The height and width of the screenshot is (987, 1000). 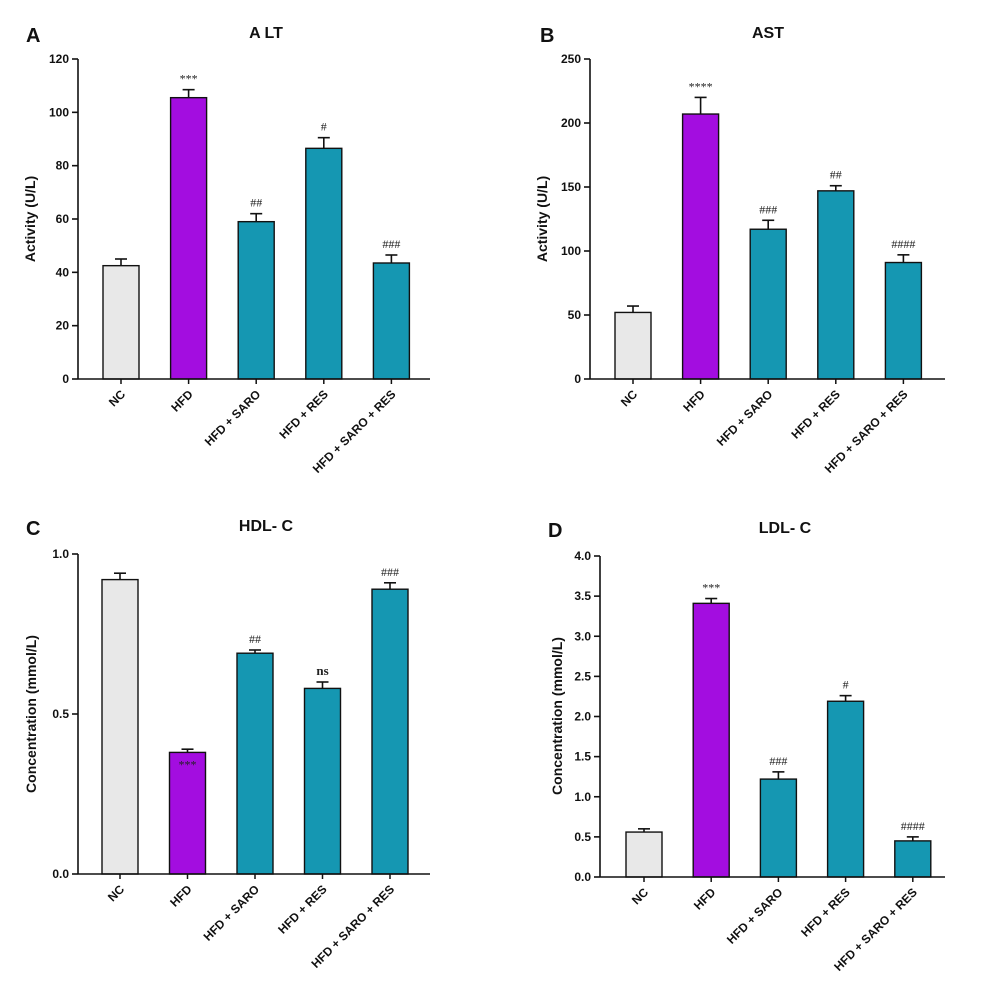 I want to click on chart-title: AST, so click(x=768, y=33).